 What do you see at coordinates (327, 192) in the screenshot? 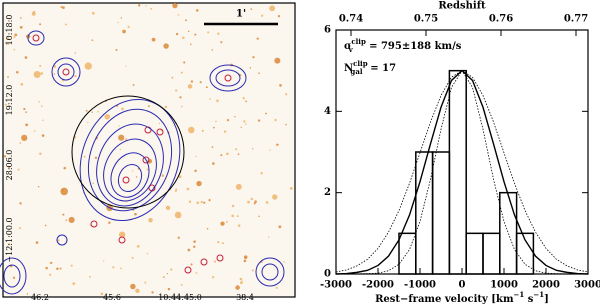
I see `y-tick-label: 2` at bounding box center [327, 192].